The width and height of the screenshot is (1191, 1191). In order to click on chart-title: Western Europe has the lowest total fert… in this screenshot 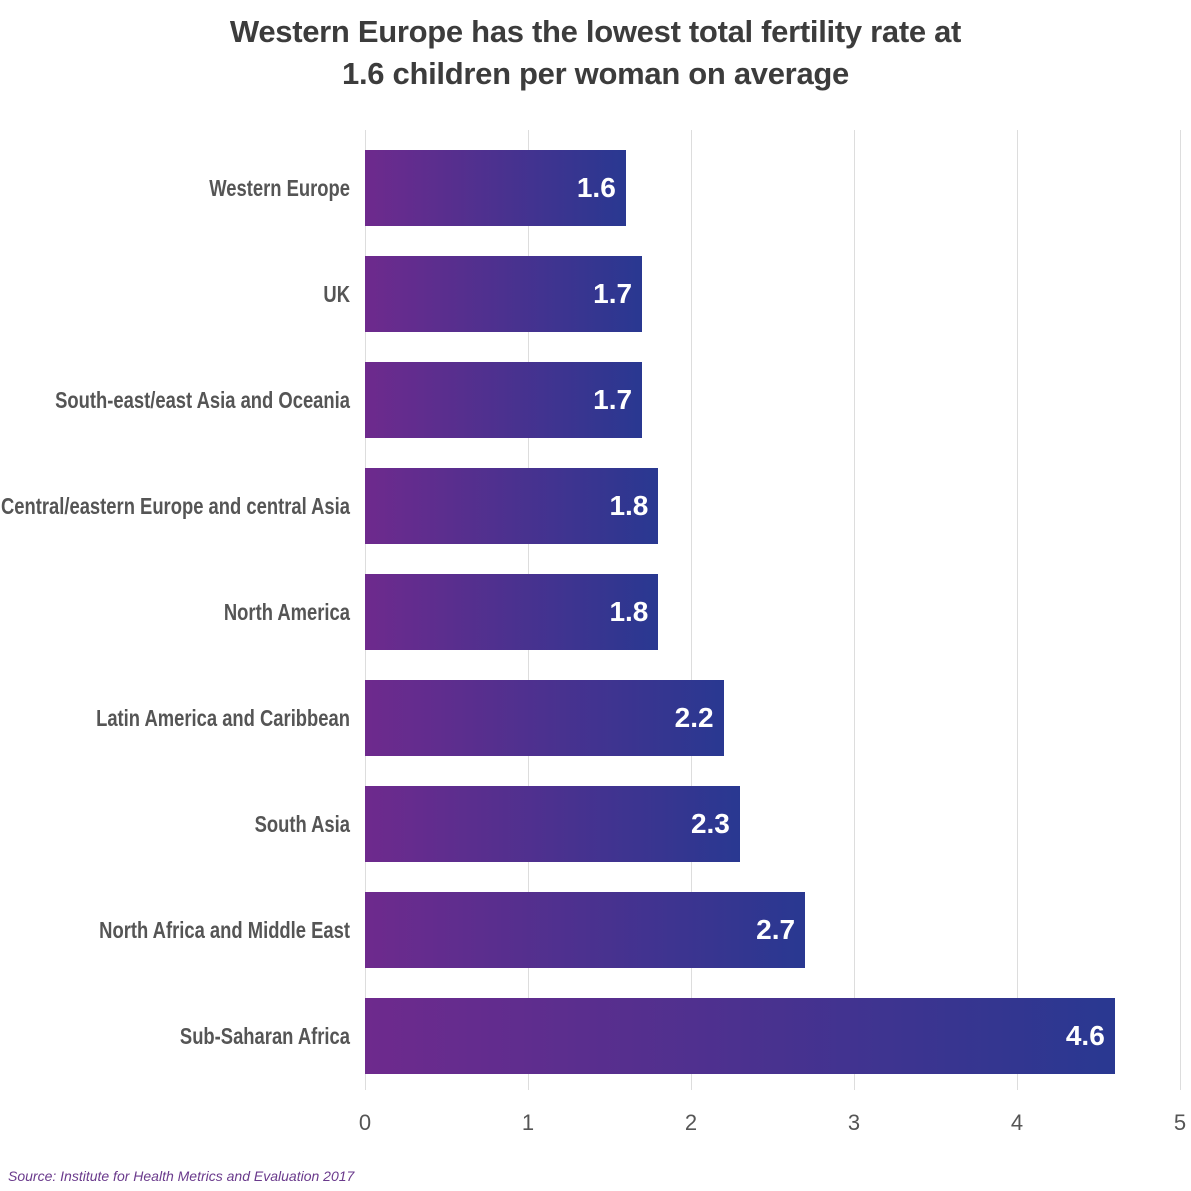, I will do `click(595, 31)`.